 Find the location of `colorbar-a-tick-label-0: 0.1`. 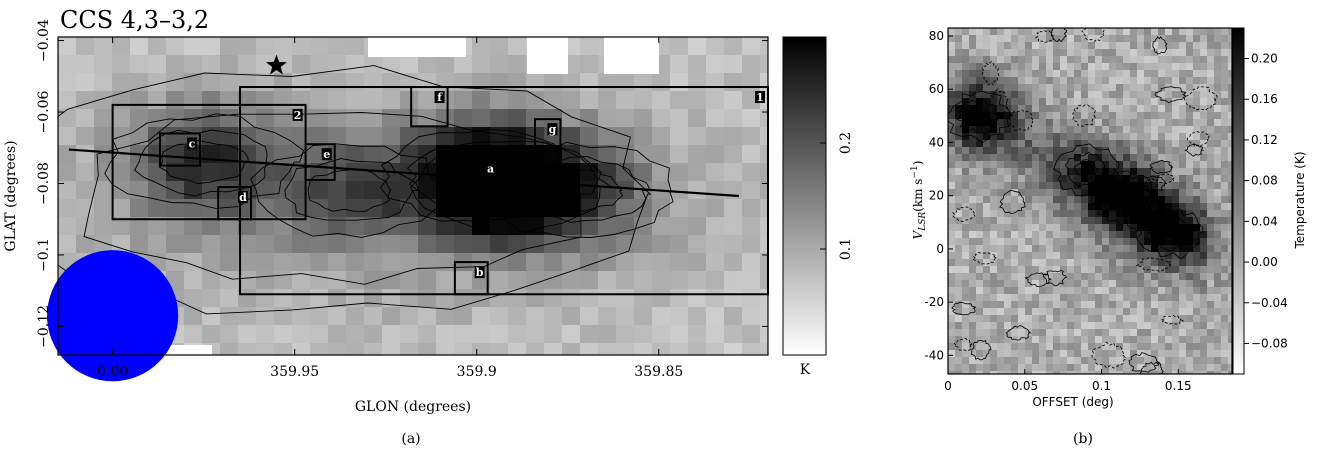

colorbar-a-tick-label-0: 0.1 is located at coordinates (846, 249).